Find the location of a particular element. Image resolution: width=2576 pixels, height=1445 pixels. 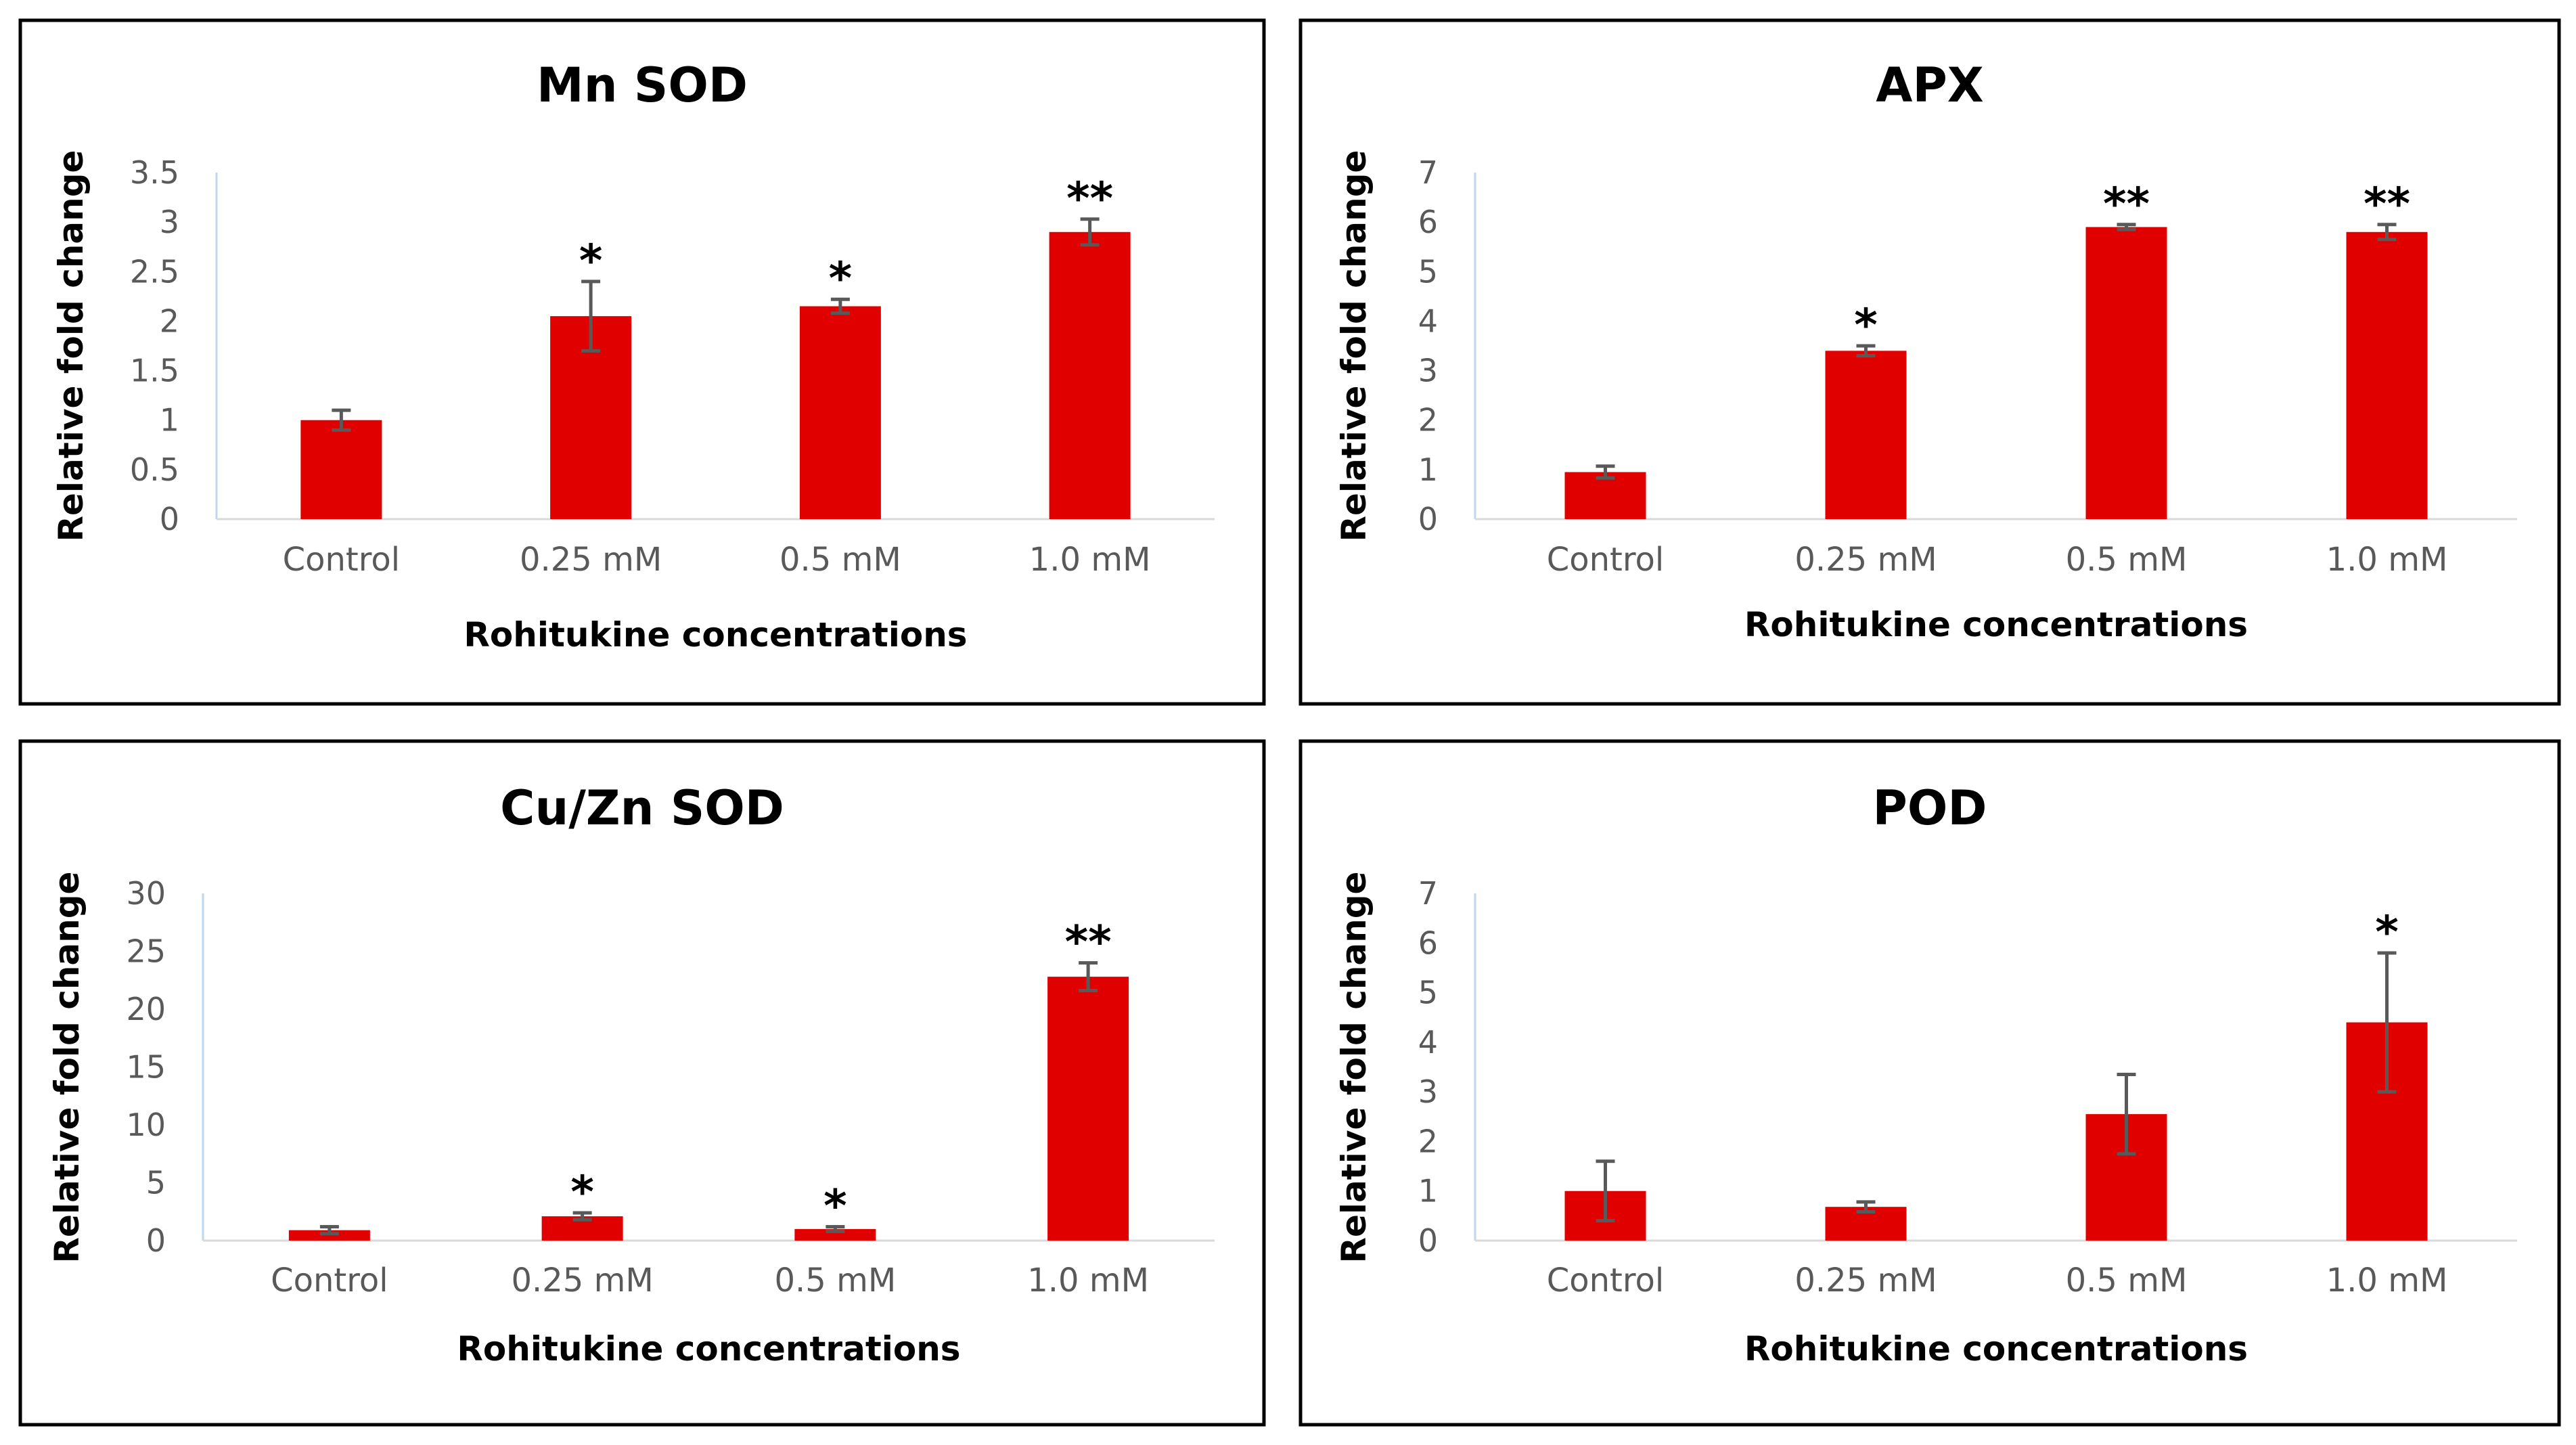

chart-1-y-tick-label: 2.5 is located at coordinates (154, 271).